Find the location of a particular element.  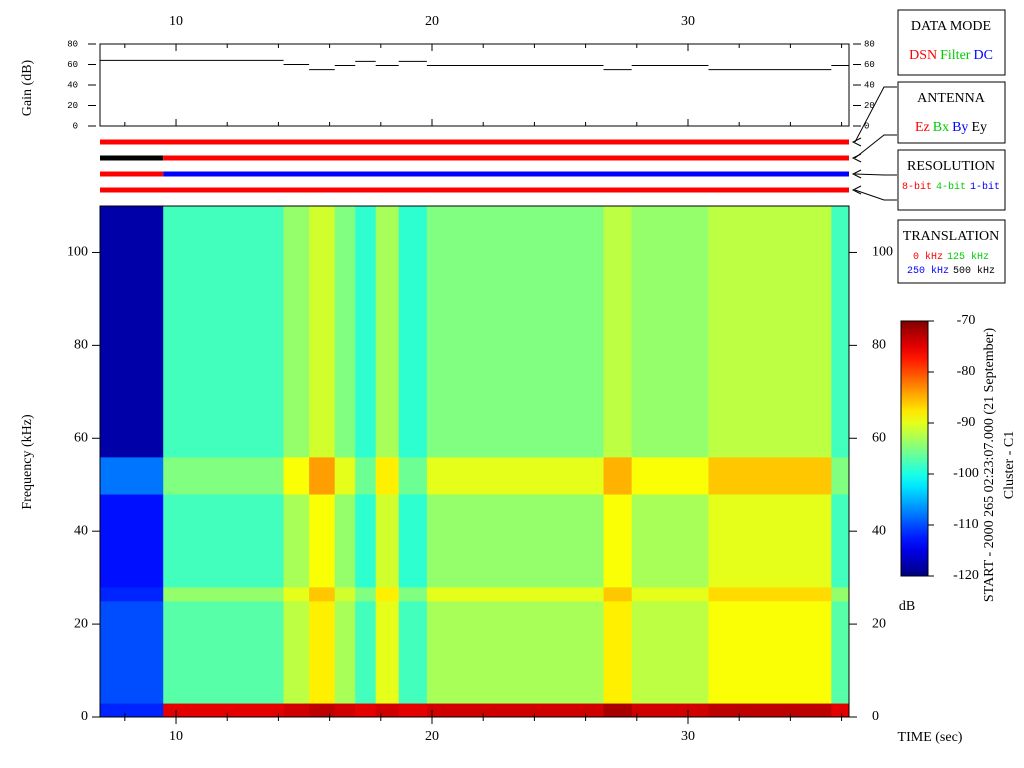

legend-line: DSN Filter DC is located at coordinates (951, 55).